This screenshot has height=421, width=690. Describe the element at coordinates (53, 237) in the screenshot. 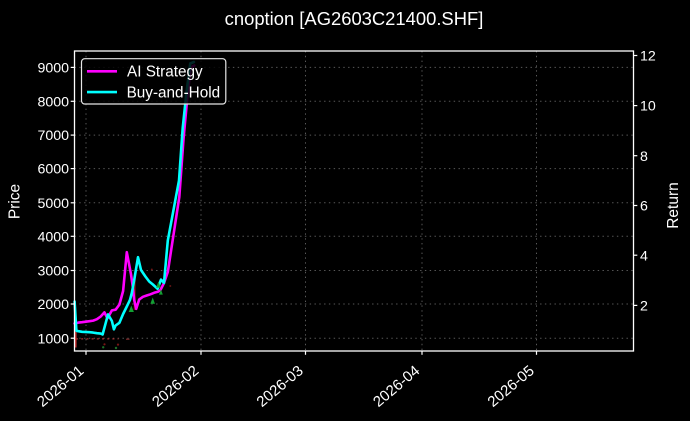

I see `svg-text: 4000` at that location.